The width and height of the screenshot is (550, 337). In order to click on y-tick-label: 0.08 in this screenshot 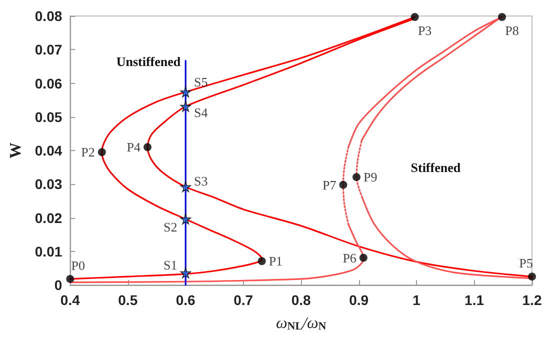, I will do `click(48, 16)`.